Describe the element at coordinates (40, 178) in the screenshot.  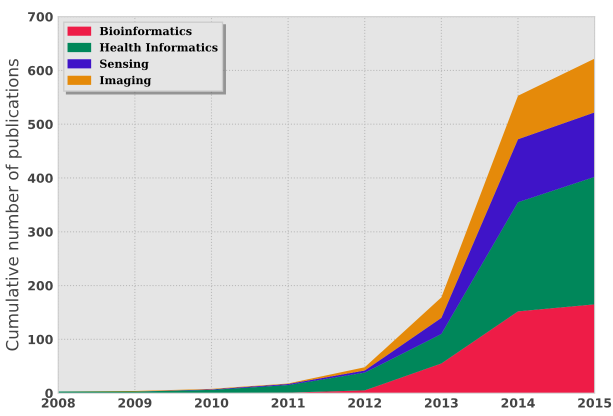
I see `y-tick-label: 400` at that location.